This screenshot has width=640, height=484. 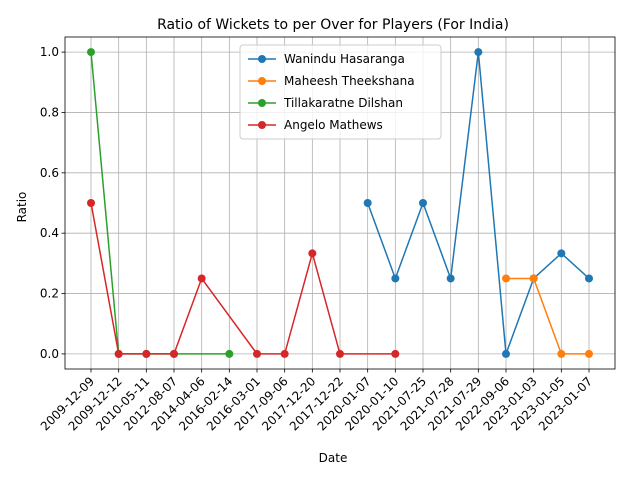 I want to click on series-line, so click(x=547, y=316).